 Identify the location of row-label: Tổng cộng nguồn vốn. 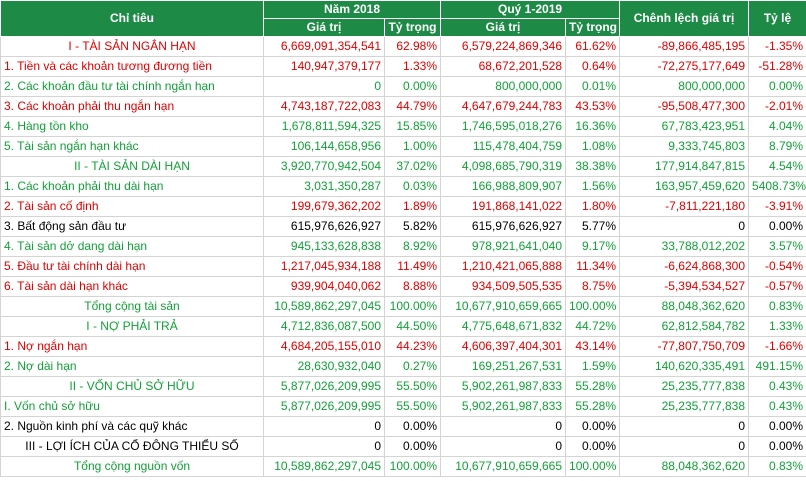
(132, 466).